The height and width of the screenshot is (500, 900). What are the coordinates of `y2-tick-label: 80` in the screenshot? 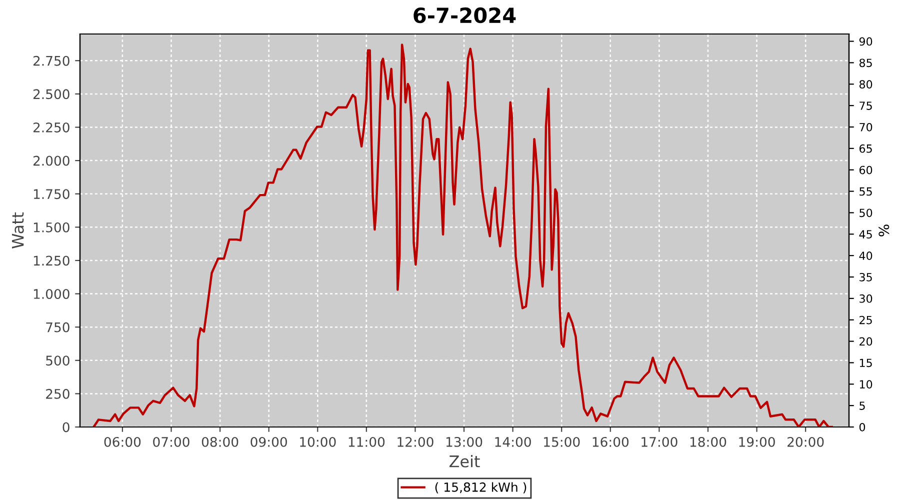 It's located at (865, 84).